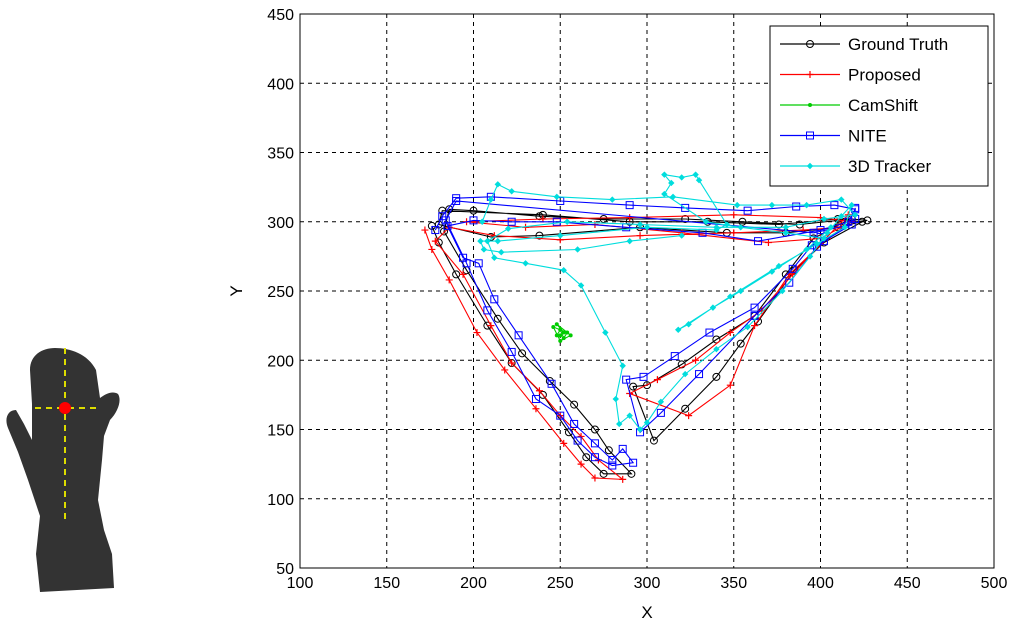 Image resolution: width=1024 pixels, height=630 pixels. What do you see at coordinates (238, 290) in the screenshot?
I see `y-axis-label: Y` at bounding box center [238, 290].